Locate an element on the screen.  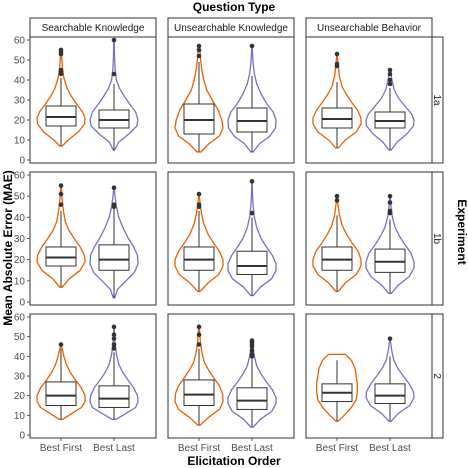
column-strip-label: Searchable Knowledge is located at coordinates (93, 28).